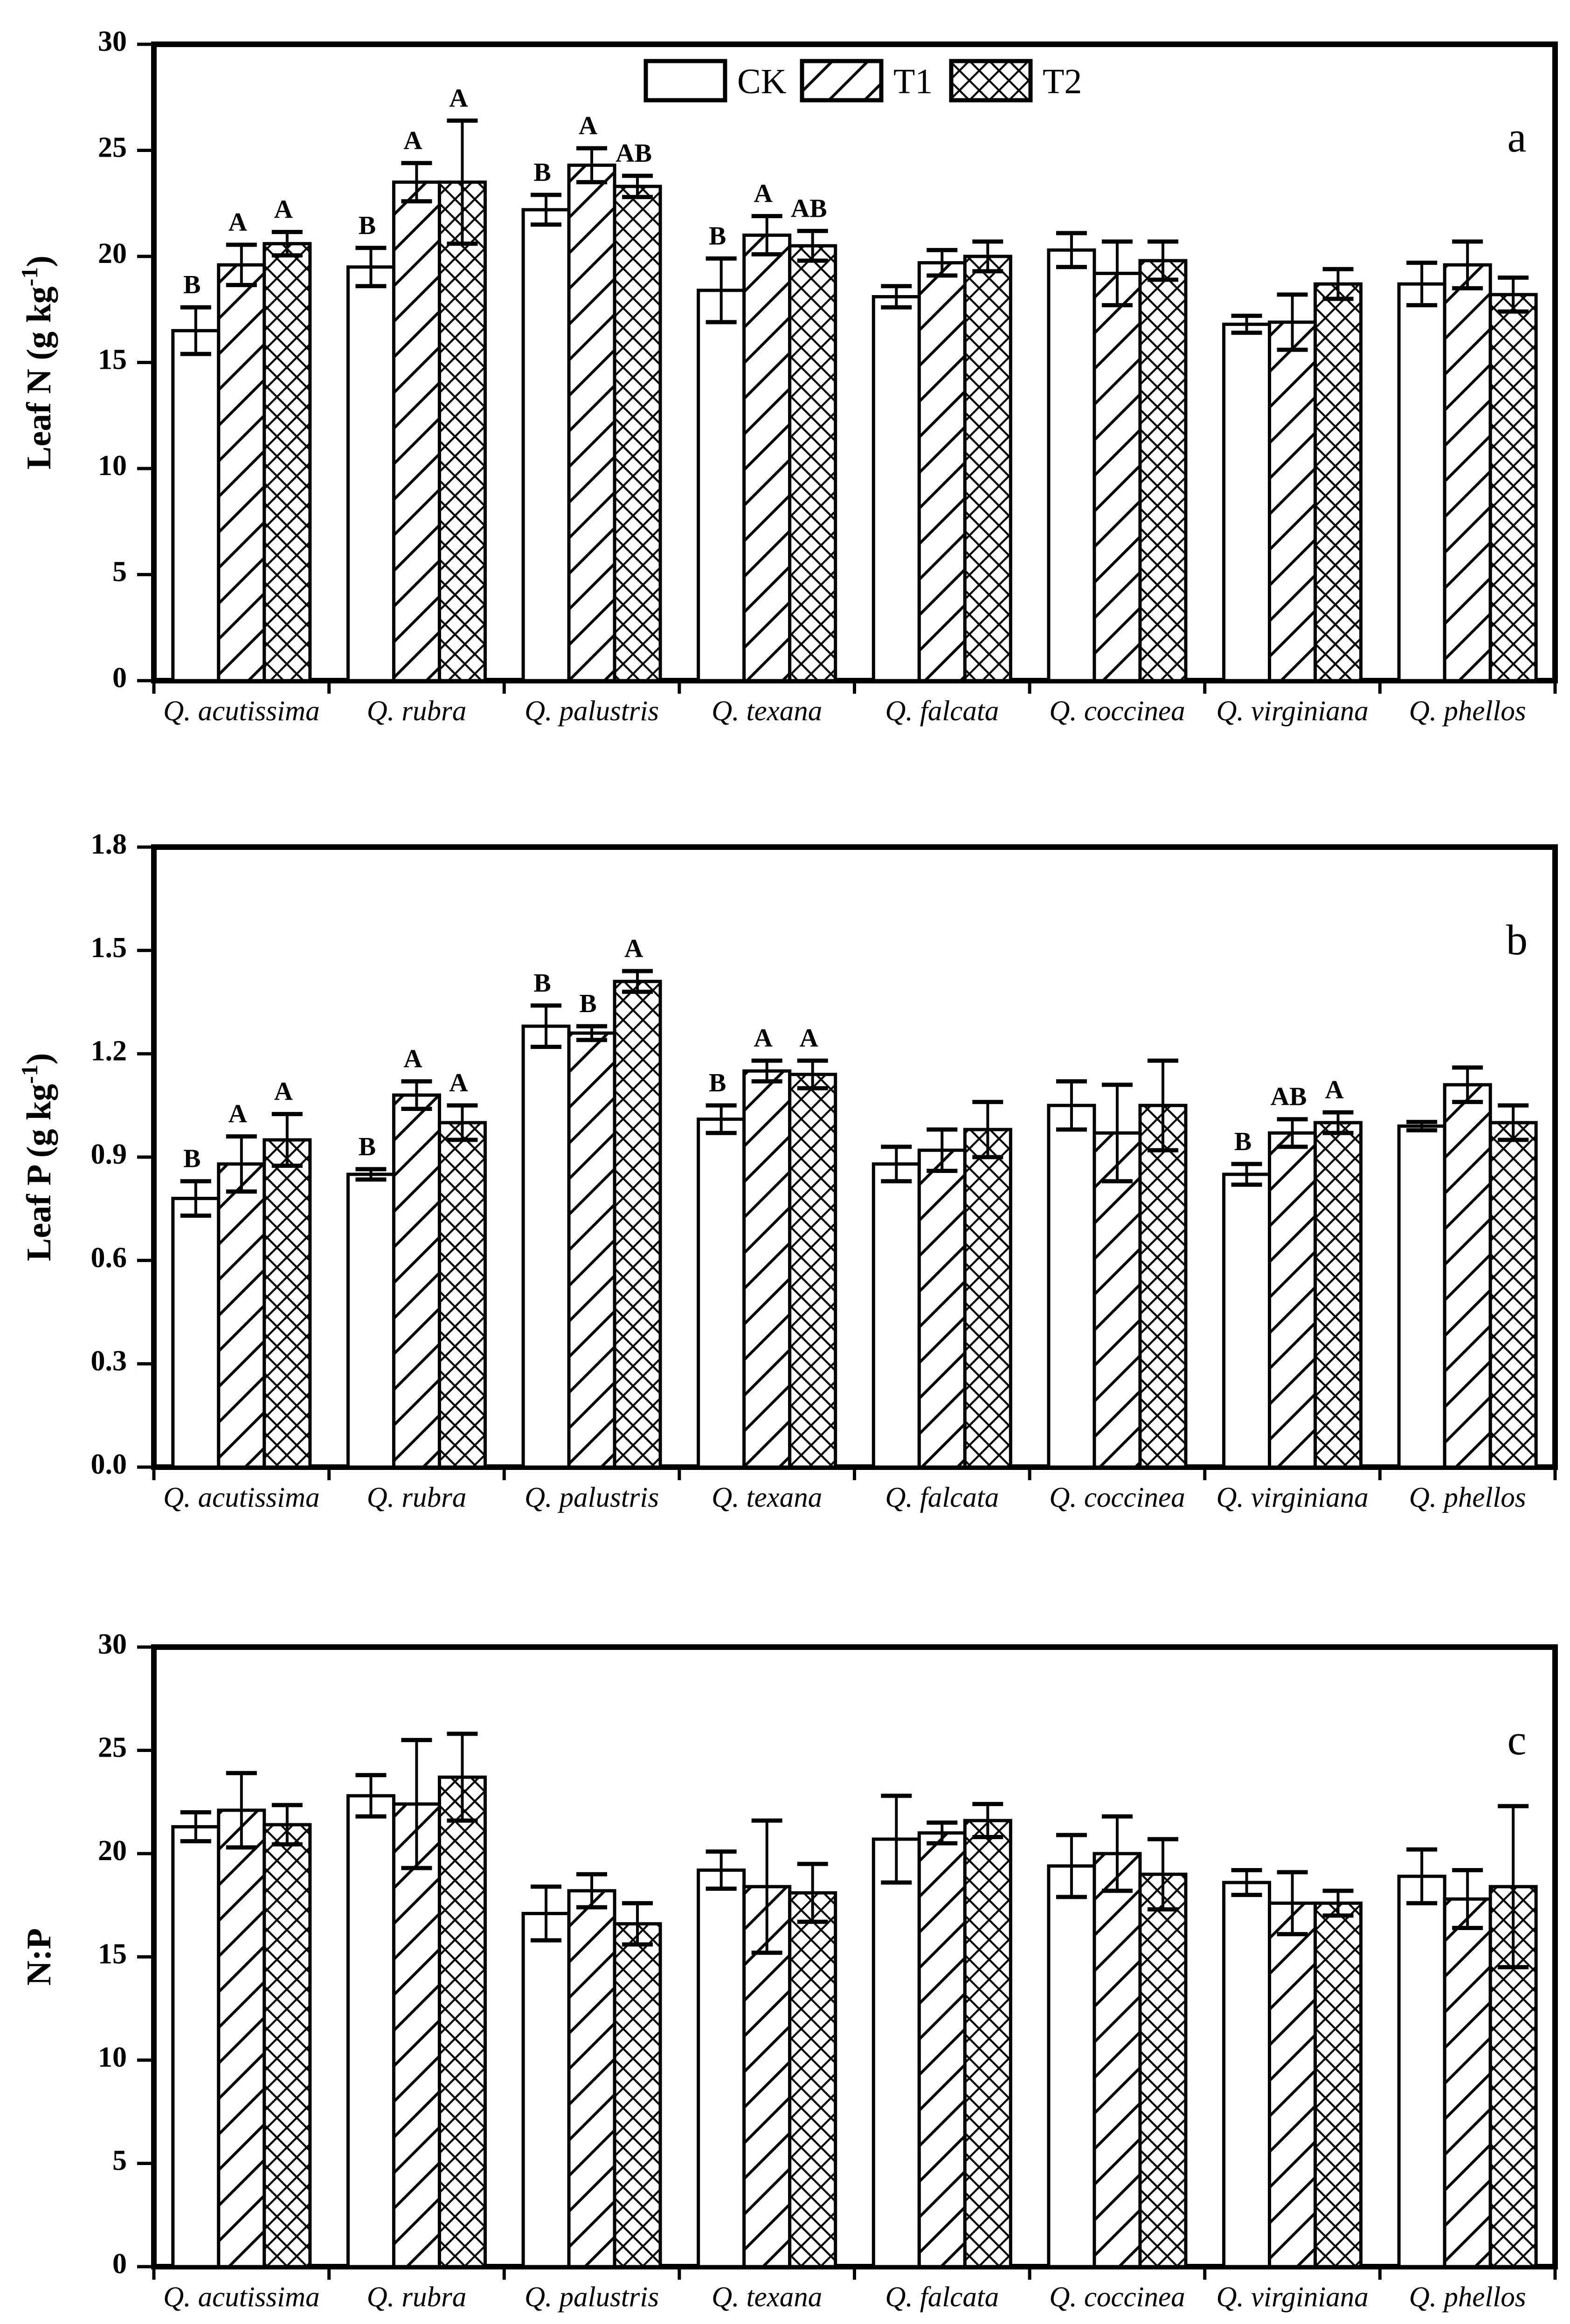  I want to click on y-tick-label: 5, so click(119, 2161).